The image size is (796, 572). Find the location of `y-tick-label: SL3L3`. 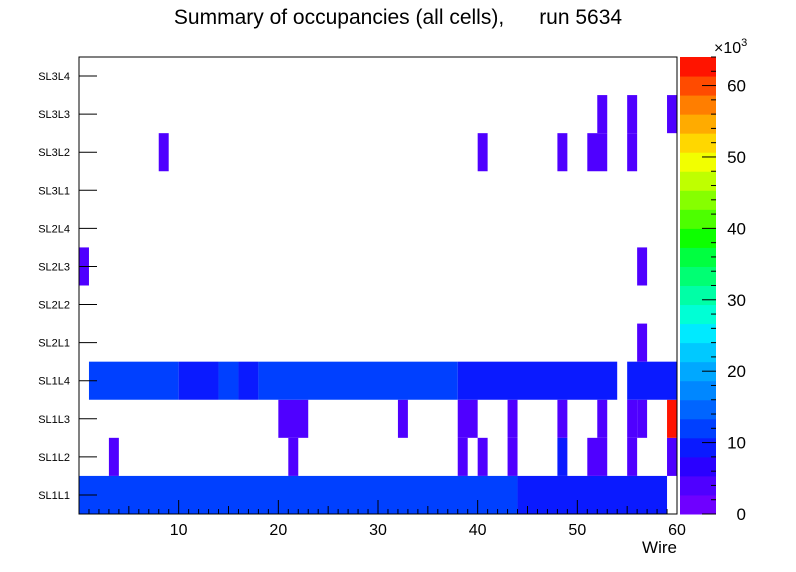

y-tick-label: SL3L3 is located at coordinates (54, 115).